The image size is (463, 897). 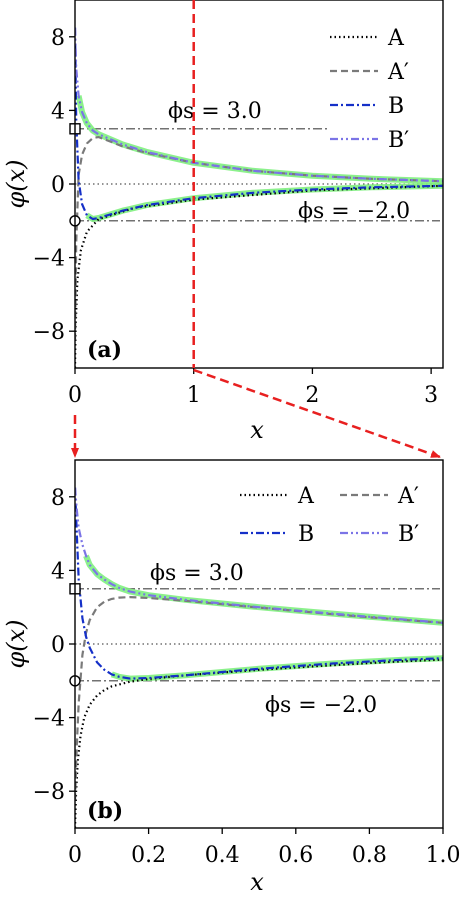 What do you see at coordinates (148, 855) in the screenshot?
I see `x-tick-label: 0.2` at bounding box center [148, 855].